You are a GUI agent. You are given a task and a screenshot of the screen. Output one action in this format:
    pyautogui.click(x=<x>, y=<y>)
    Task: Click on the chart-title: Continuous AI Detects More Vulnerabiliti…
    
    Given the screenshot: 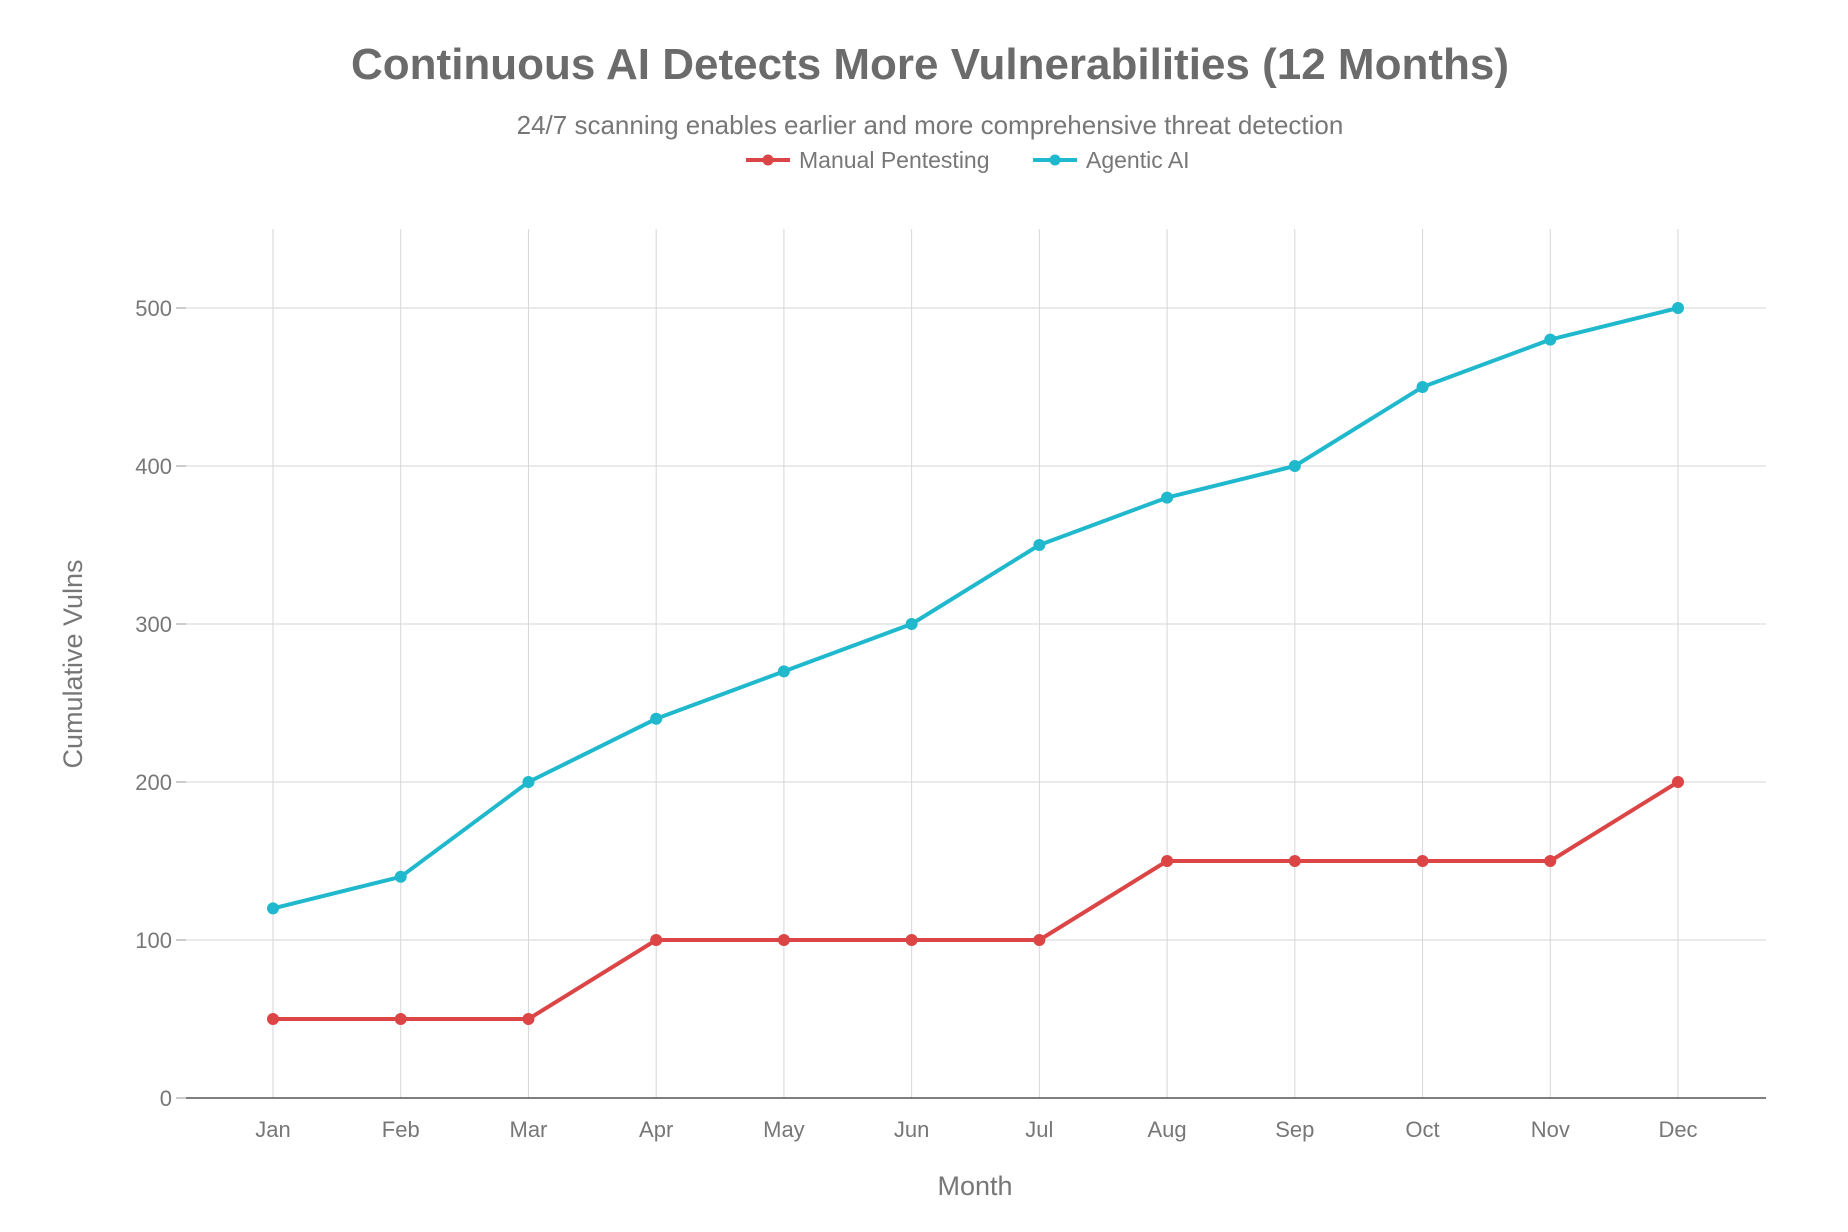 What is the action you would take?
    pyautogui.click(x=930, y=64)
    